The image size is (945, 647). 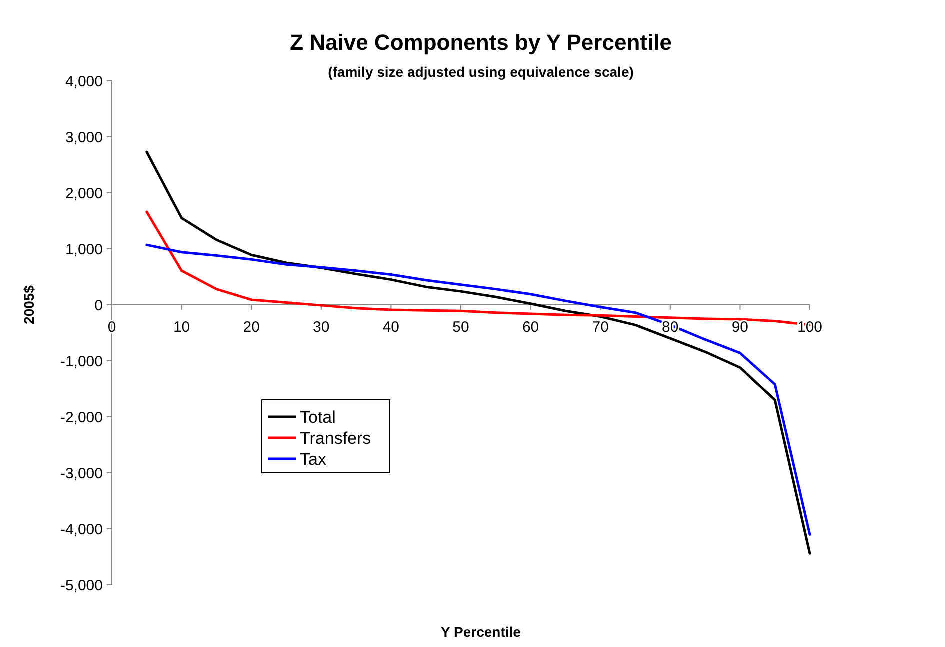 What do you see at coordinates (81, 361) in the screenshot?
I see `y-tick-label: -1,000` at bounding box center [81, 361].